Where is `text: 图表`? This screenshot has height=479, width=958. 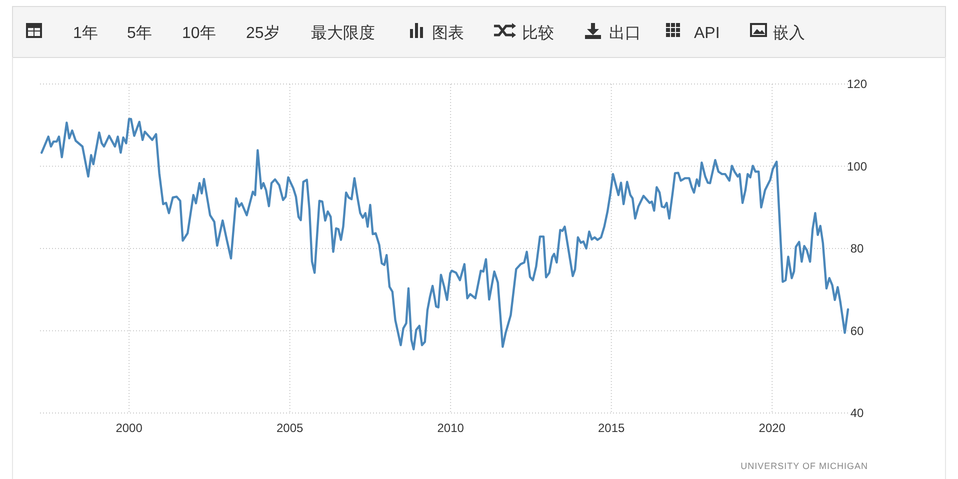 text: 图表 is located at coordinates (448, 33).